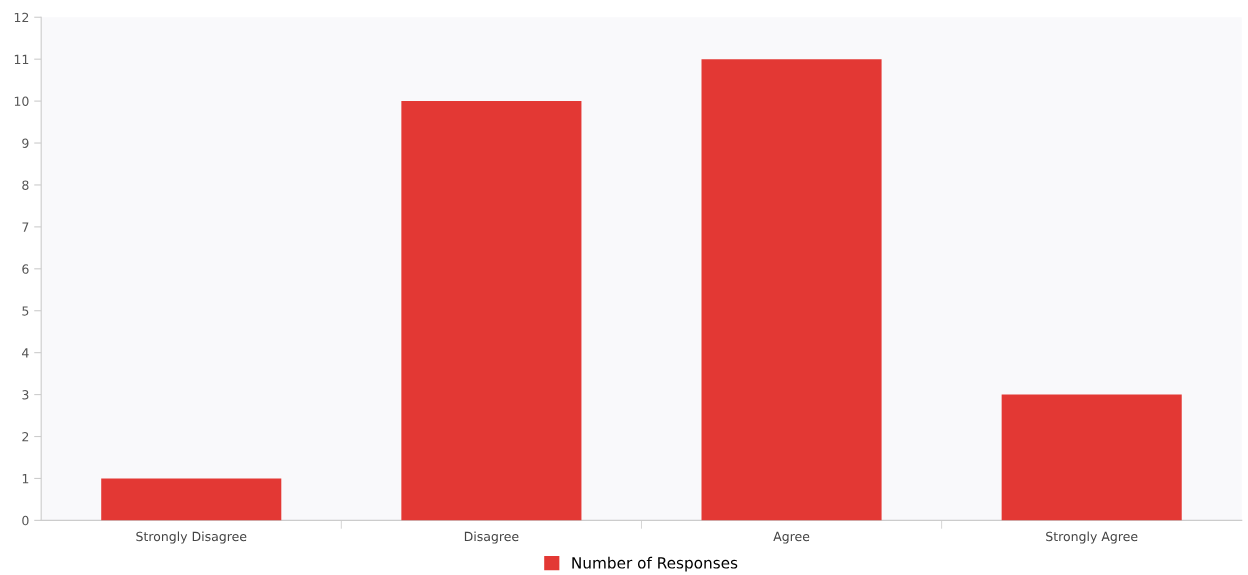  I want to click on y-tick-label: 5, so click(25, 311).